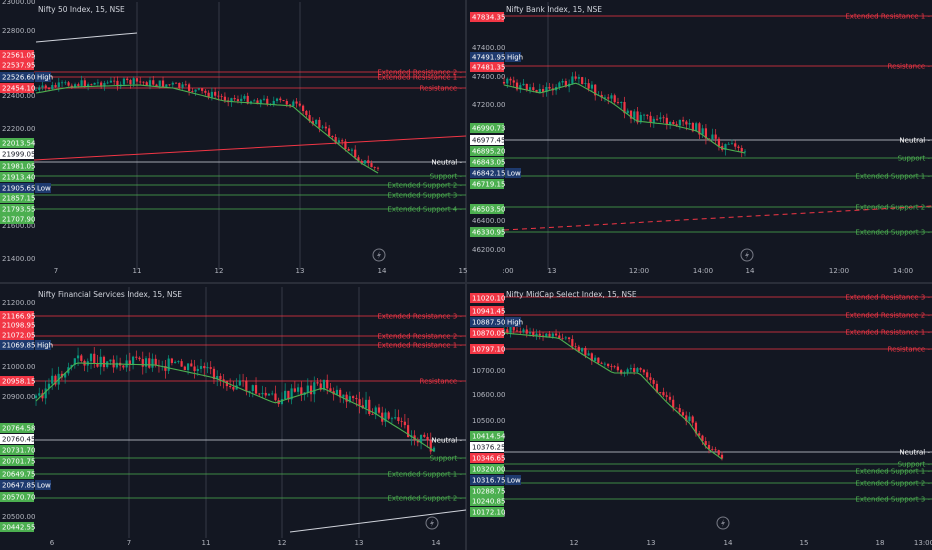 The image size is (932, 550). Describe the element at coordinates (892, 472) in the screenshot. I see `level-label: Extended Support 1 -` at that location.